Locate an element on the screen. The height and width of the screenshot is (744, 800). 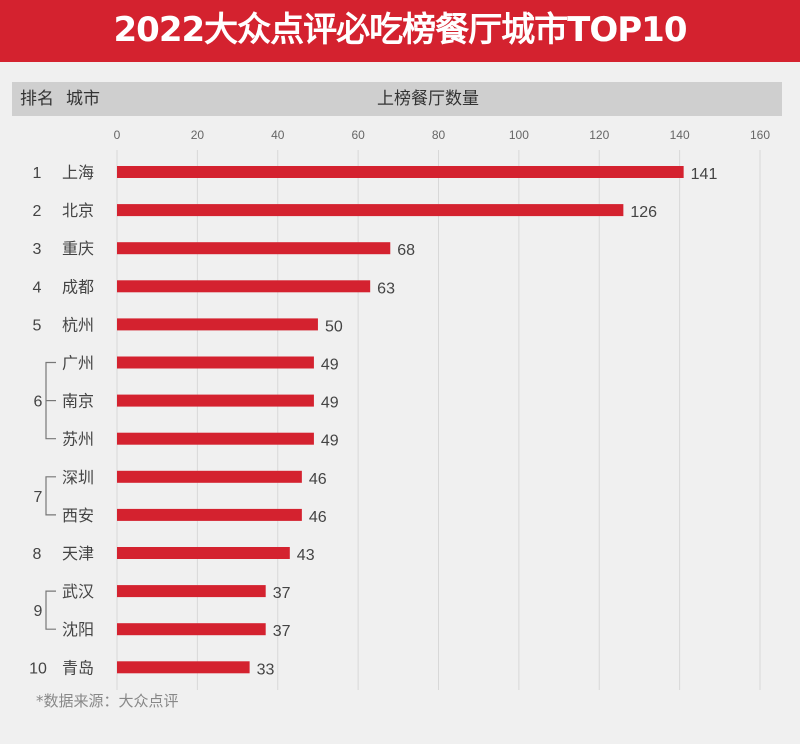
data-label: 68 is located at coordinates (406, 250).